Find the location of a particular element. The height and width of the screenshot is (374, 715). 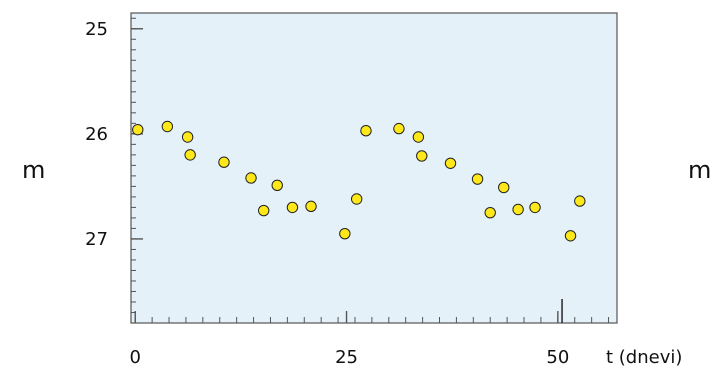

x-axis-label: t (dnevi) is located at coordinates (644, 357).